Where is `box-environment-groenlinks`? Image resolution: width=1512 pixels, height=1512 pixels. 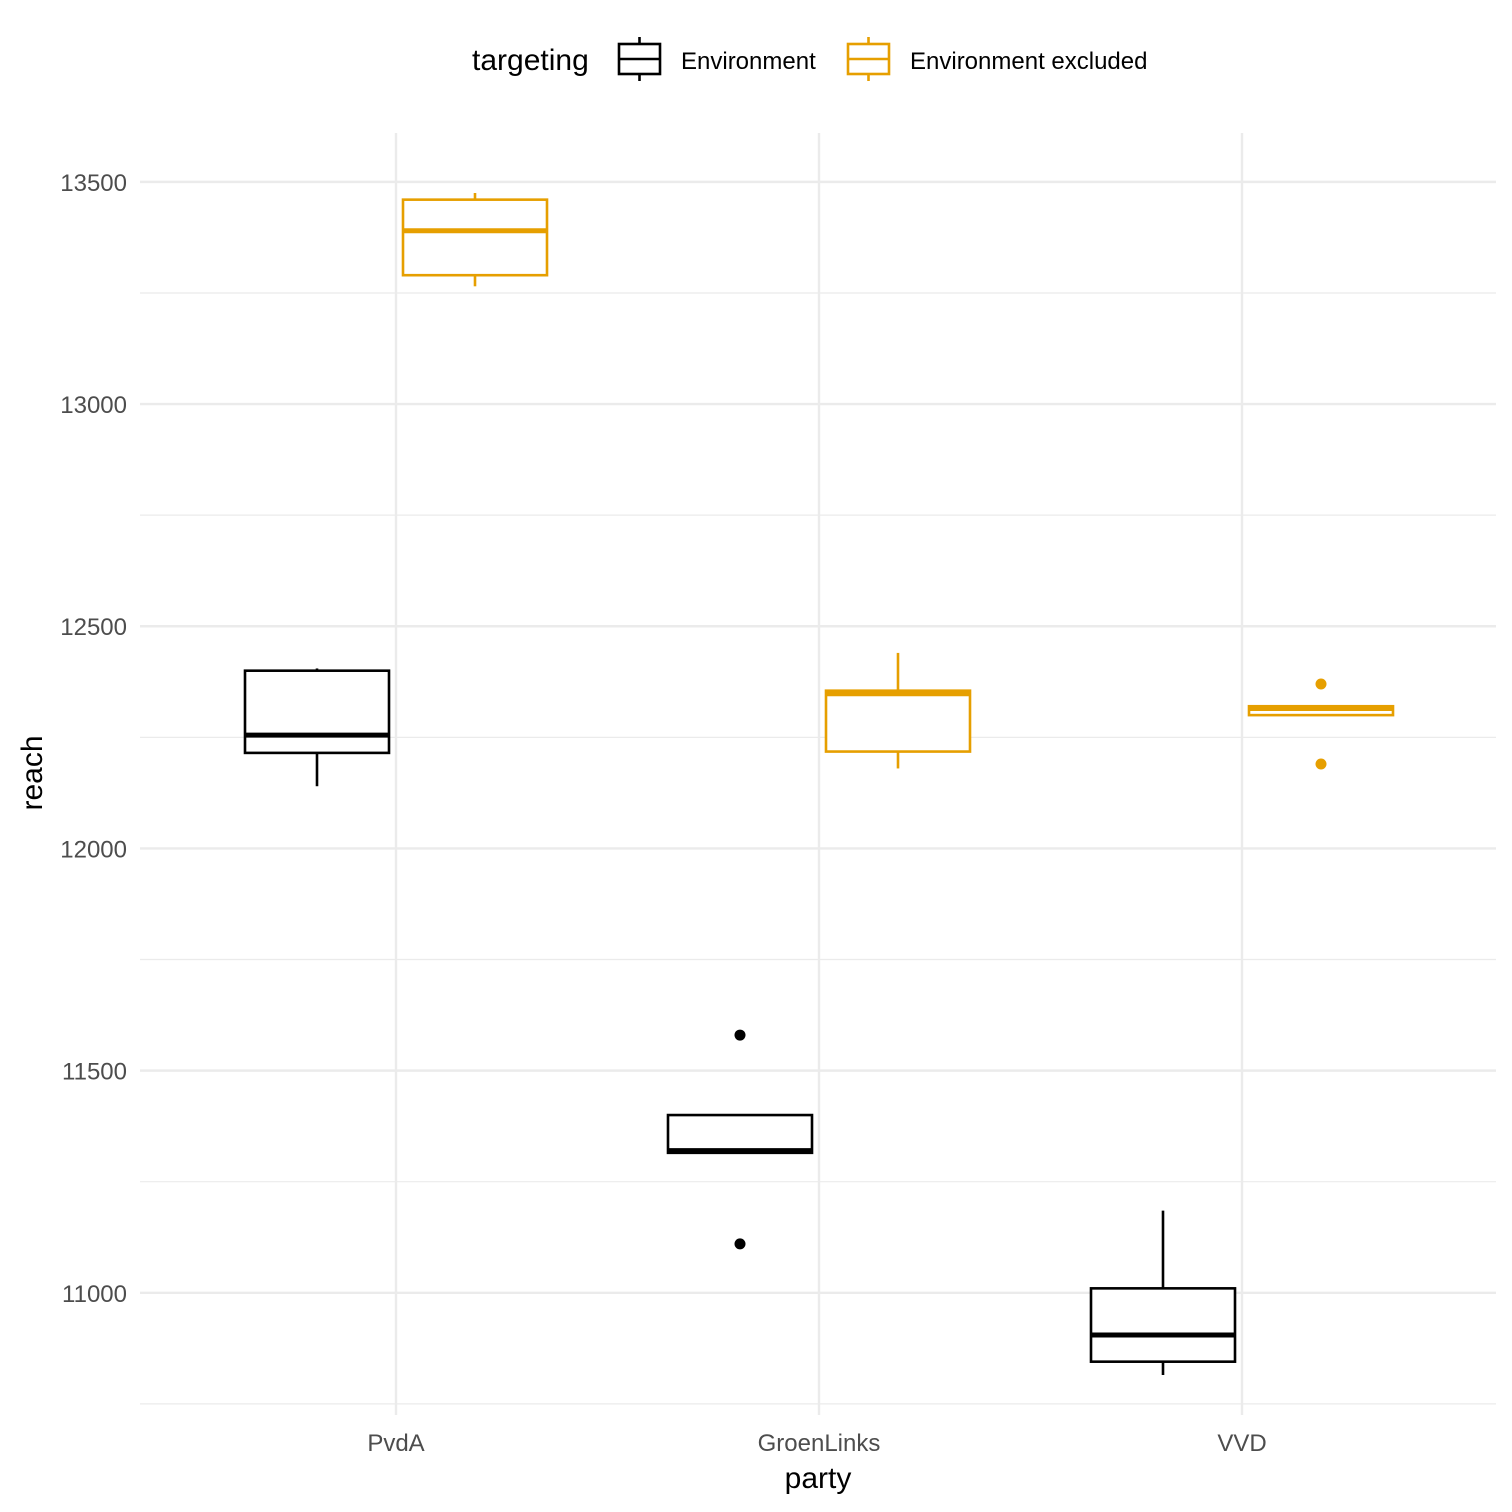
box-environment-groenlinks is located at coordinates (740, 1139).